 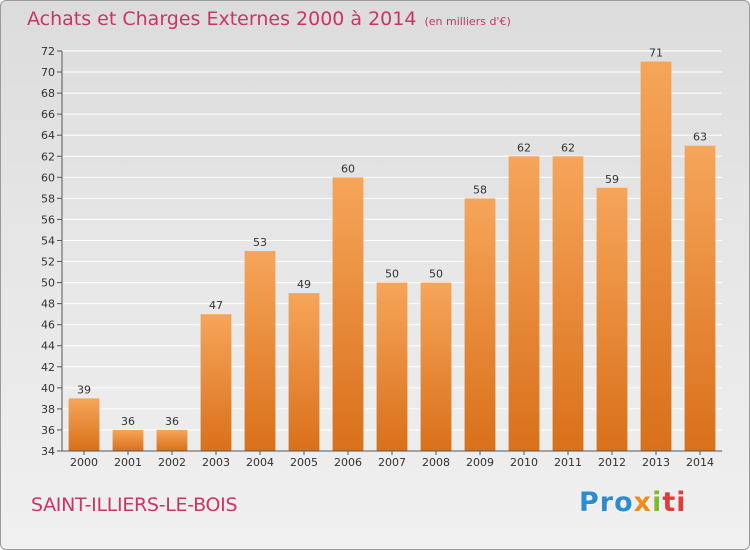 I want to click on y-tick-label: 38, so click(x=48, y=409).